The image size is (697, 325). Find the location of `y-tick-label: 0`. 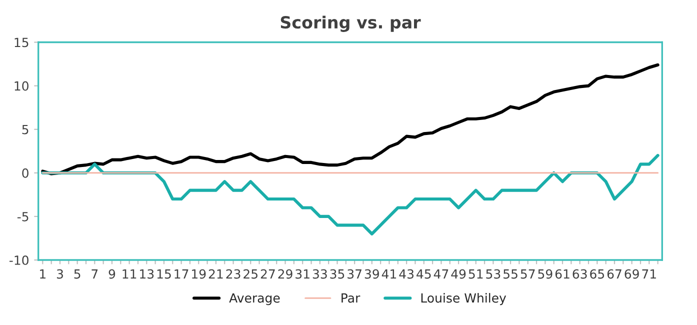

y-tick-label: 0 is located at coordinates (25, 173).